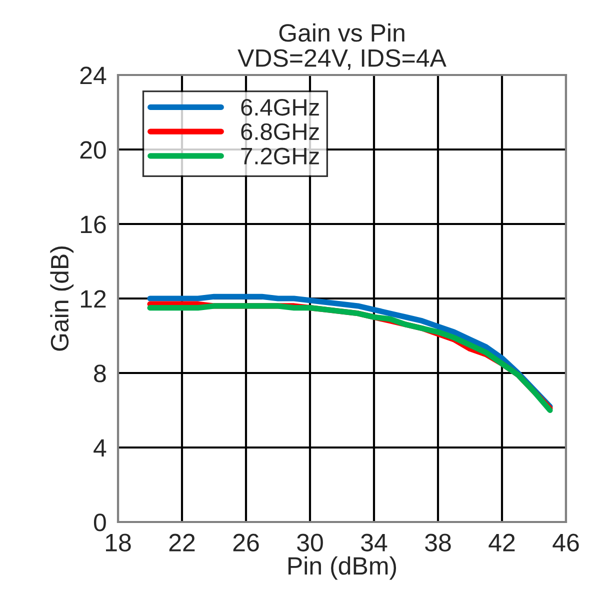 Image resolution: width=596 pixels, height=607 pixels. Describe the element at coordinates (280, 107) in the screenshot. I see `legend-label: 6.4GHz` at that location.